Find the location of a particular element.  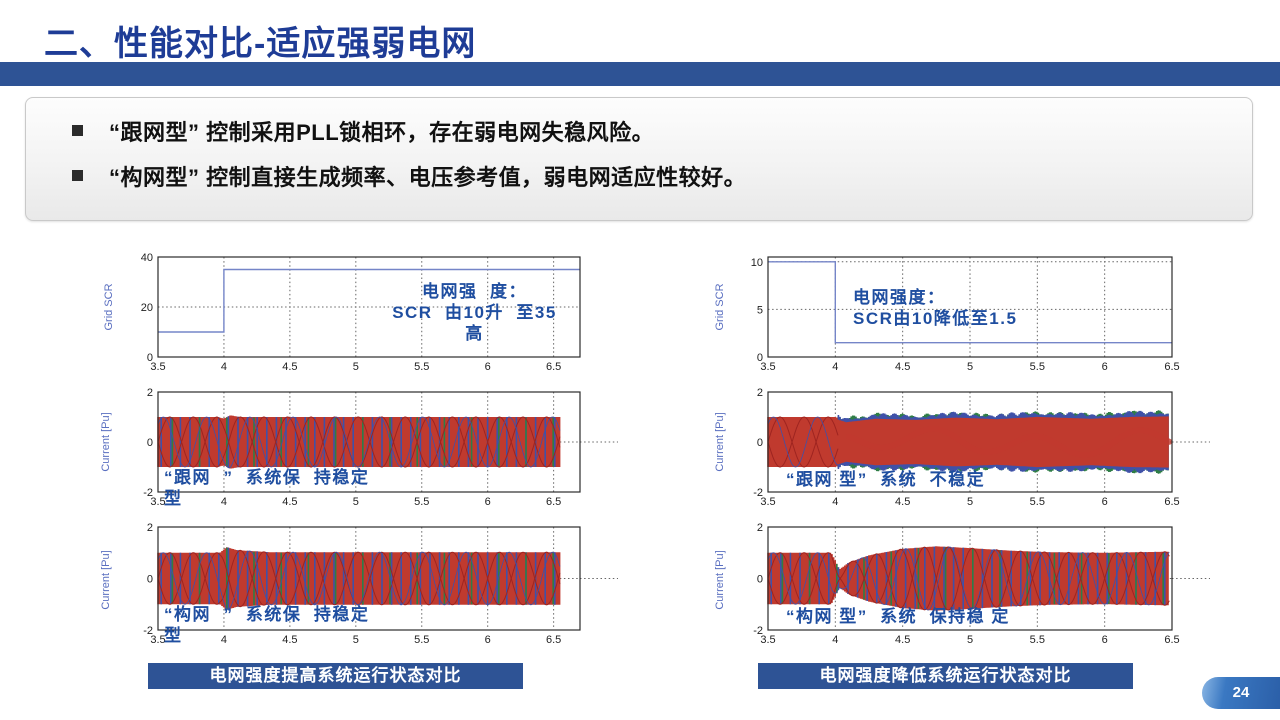

svg-text: 40 is located at coordinates (147, 258).